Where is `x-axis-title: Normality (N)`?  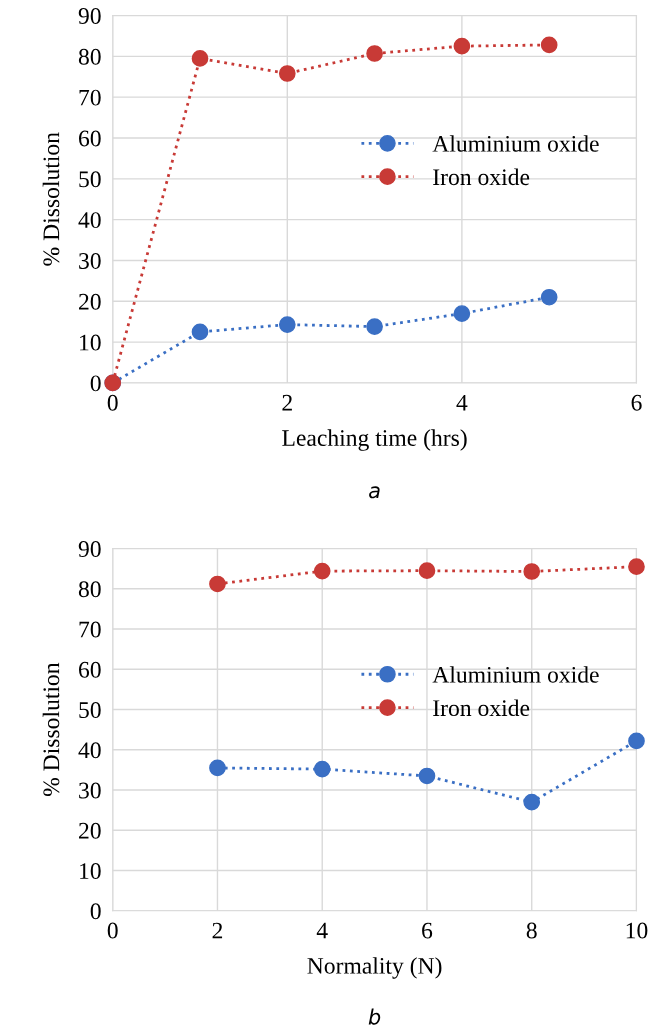
x-axis-title: Normality (N) is located at coordinates (374, 968).